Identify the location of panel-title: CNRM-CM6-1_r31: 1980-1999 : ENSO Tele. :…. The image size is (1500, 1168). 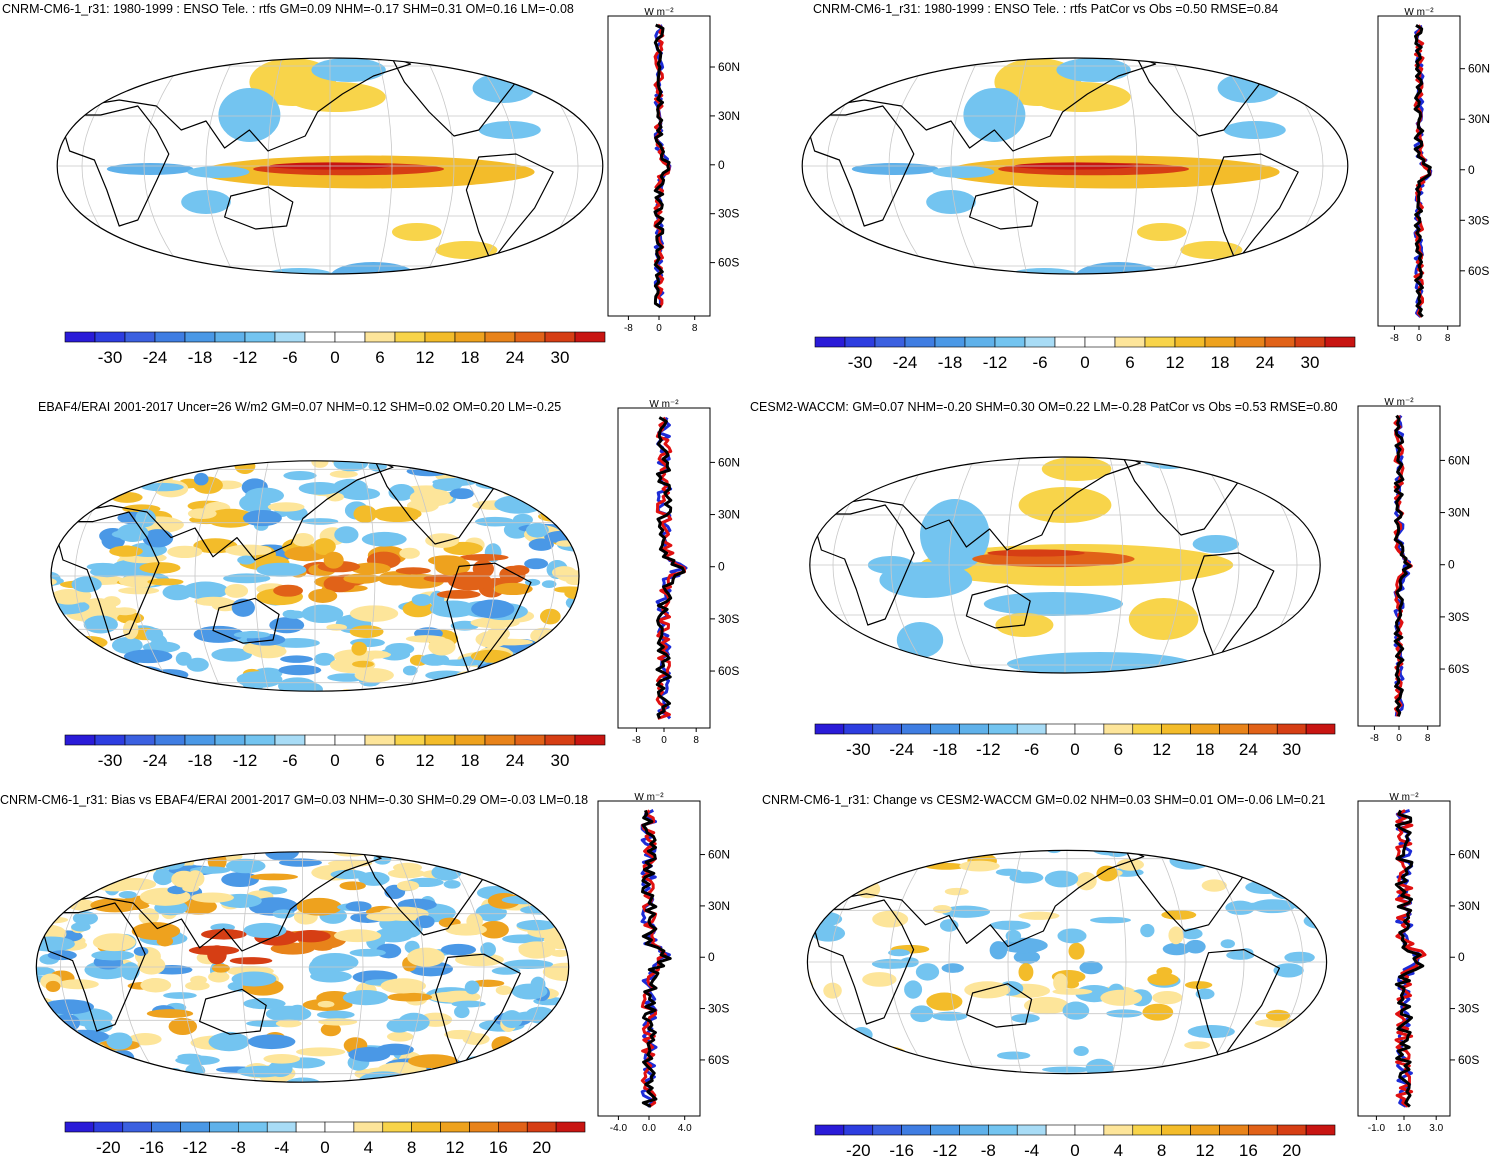
(288, 9).